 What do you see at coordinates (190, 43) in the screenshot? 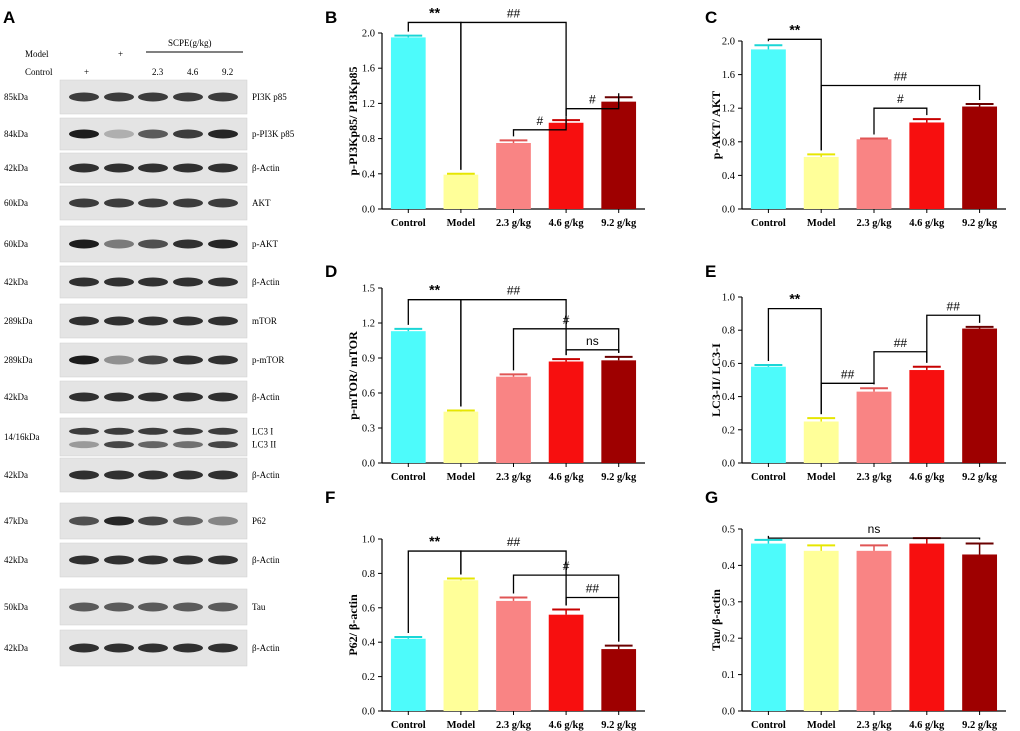
I see `scpe-label: SCPE(g/kg)` at bounding box center [190, 43].